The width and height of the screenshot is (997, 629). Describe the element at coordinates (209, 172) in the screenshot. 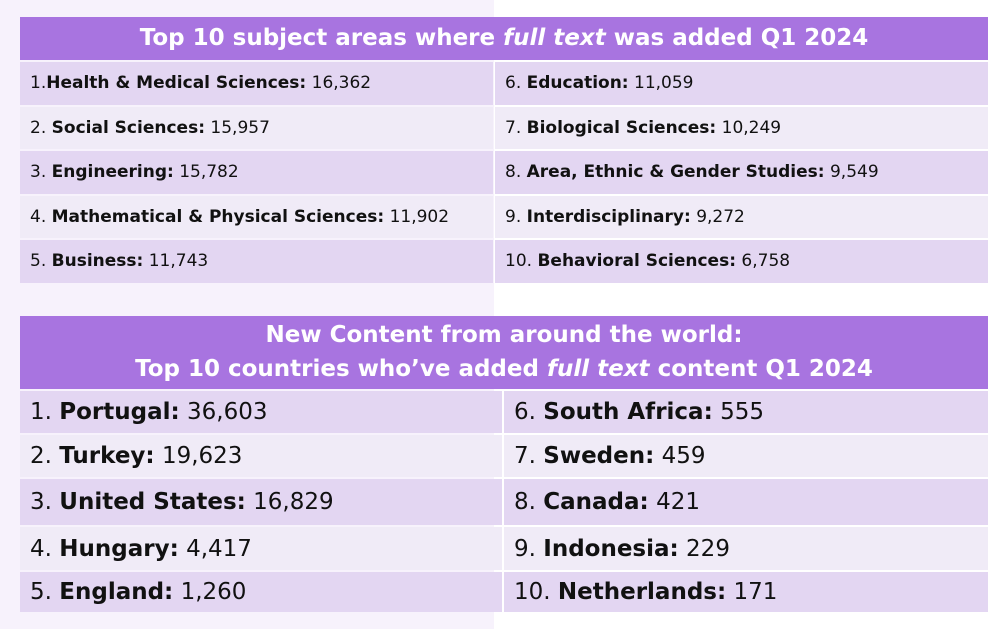

I see `subject-value: 15,782` at that location.